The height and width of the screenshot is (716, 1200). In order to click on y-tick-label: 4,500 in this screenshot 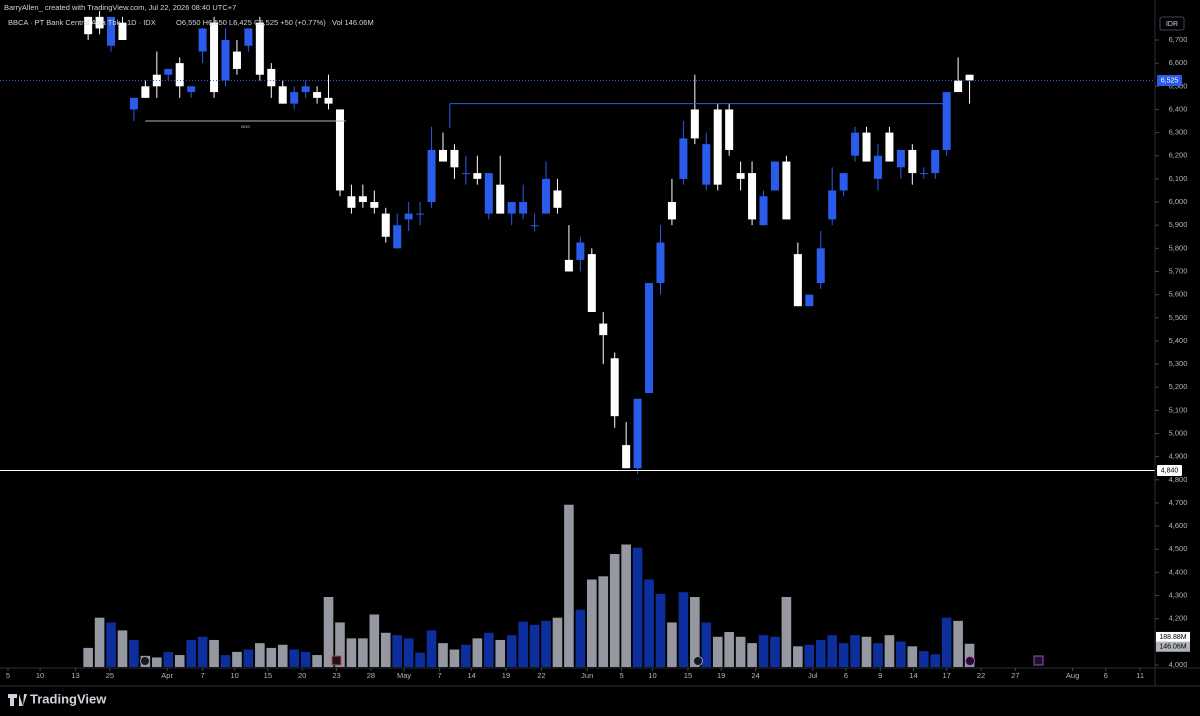, I will do `click(1178, 548)`.